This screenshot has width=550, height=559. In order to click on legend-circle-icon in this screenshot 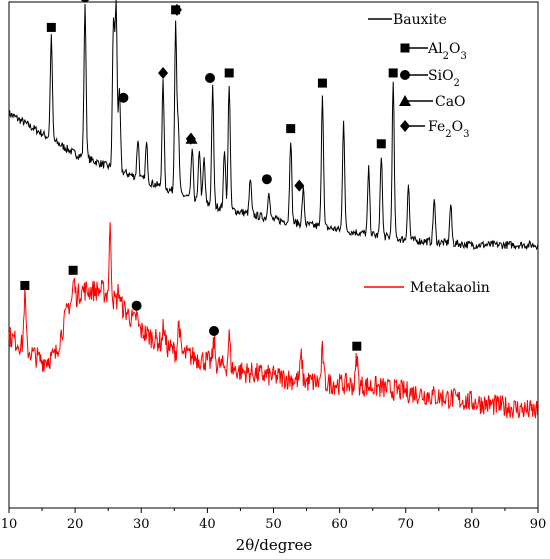, I will do `click(405, 75)`.